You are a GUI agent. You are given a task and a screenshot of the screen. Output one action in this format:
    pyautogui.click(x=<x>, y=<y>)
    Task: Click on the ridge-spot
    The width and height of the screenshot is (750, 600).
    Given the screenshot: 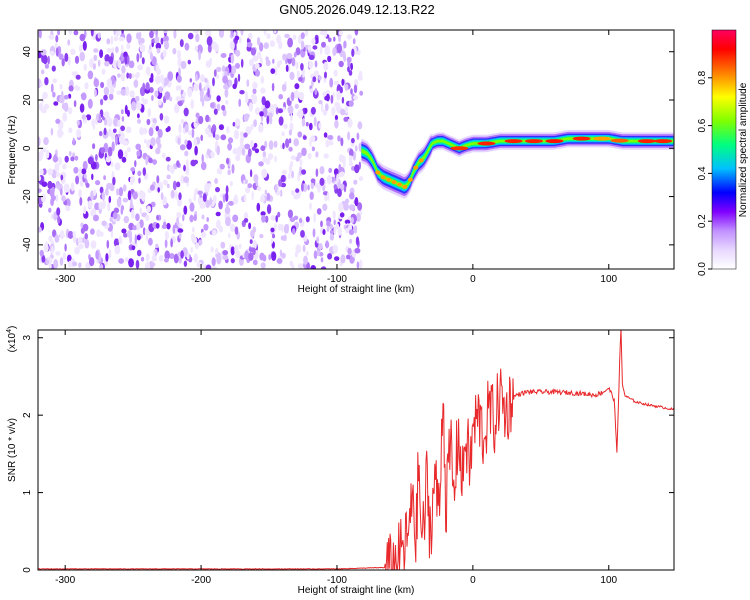 What is the action you would take?
    pyautogui.click(x=394, y=182)
    